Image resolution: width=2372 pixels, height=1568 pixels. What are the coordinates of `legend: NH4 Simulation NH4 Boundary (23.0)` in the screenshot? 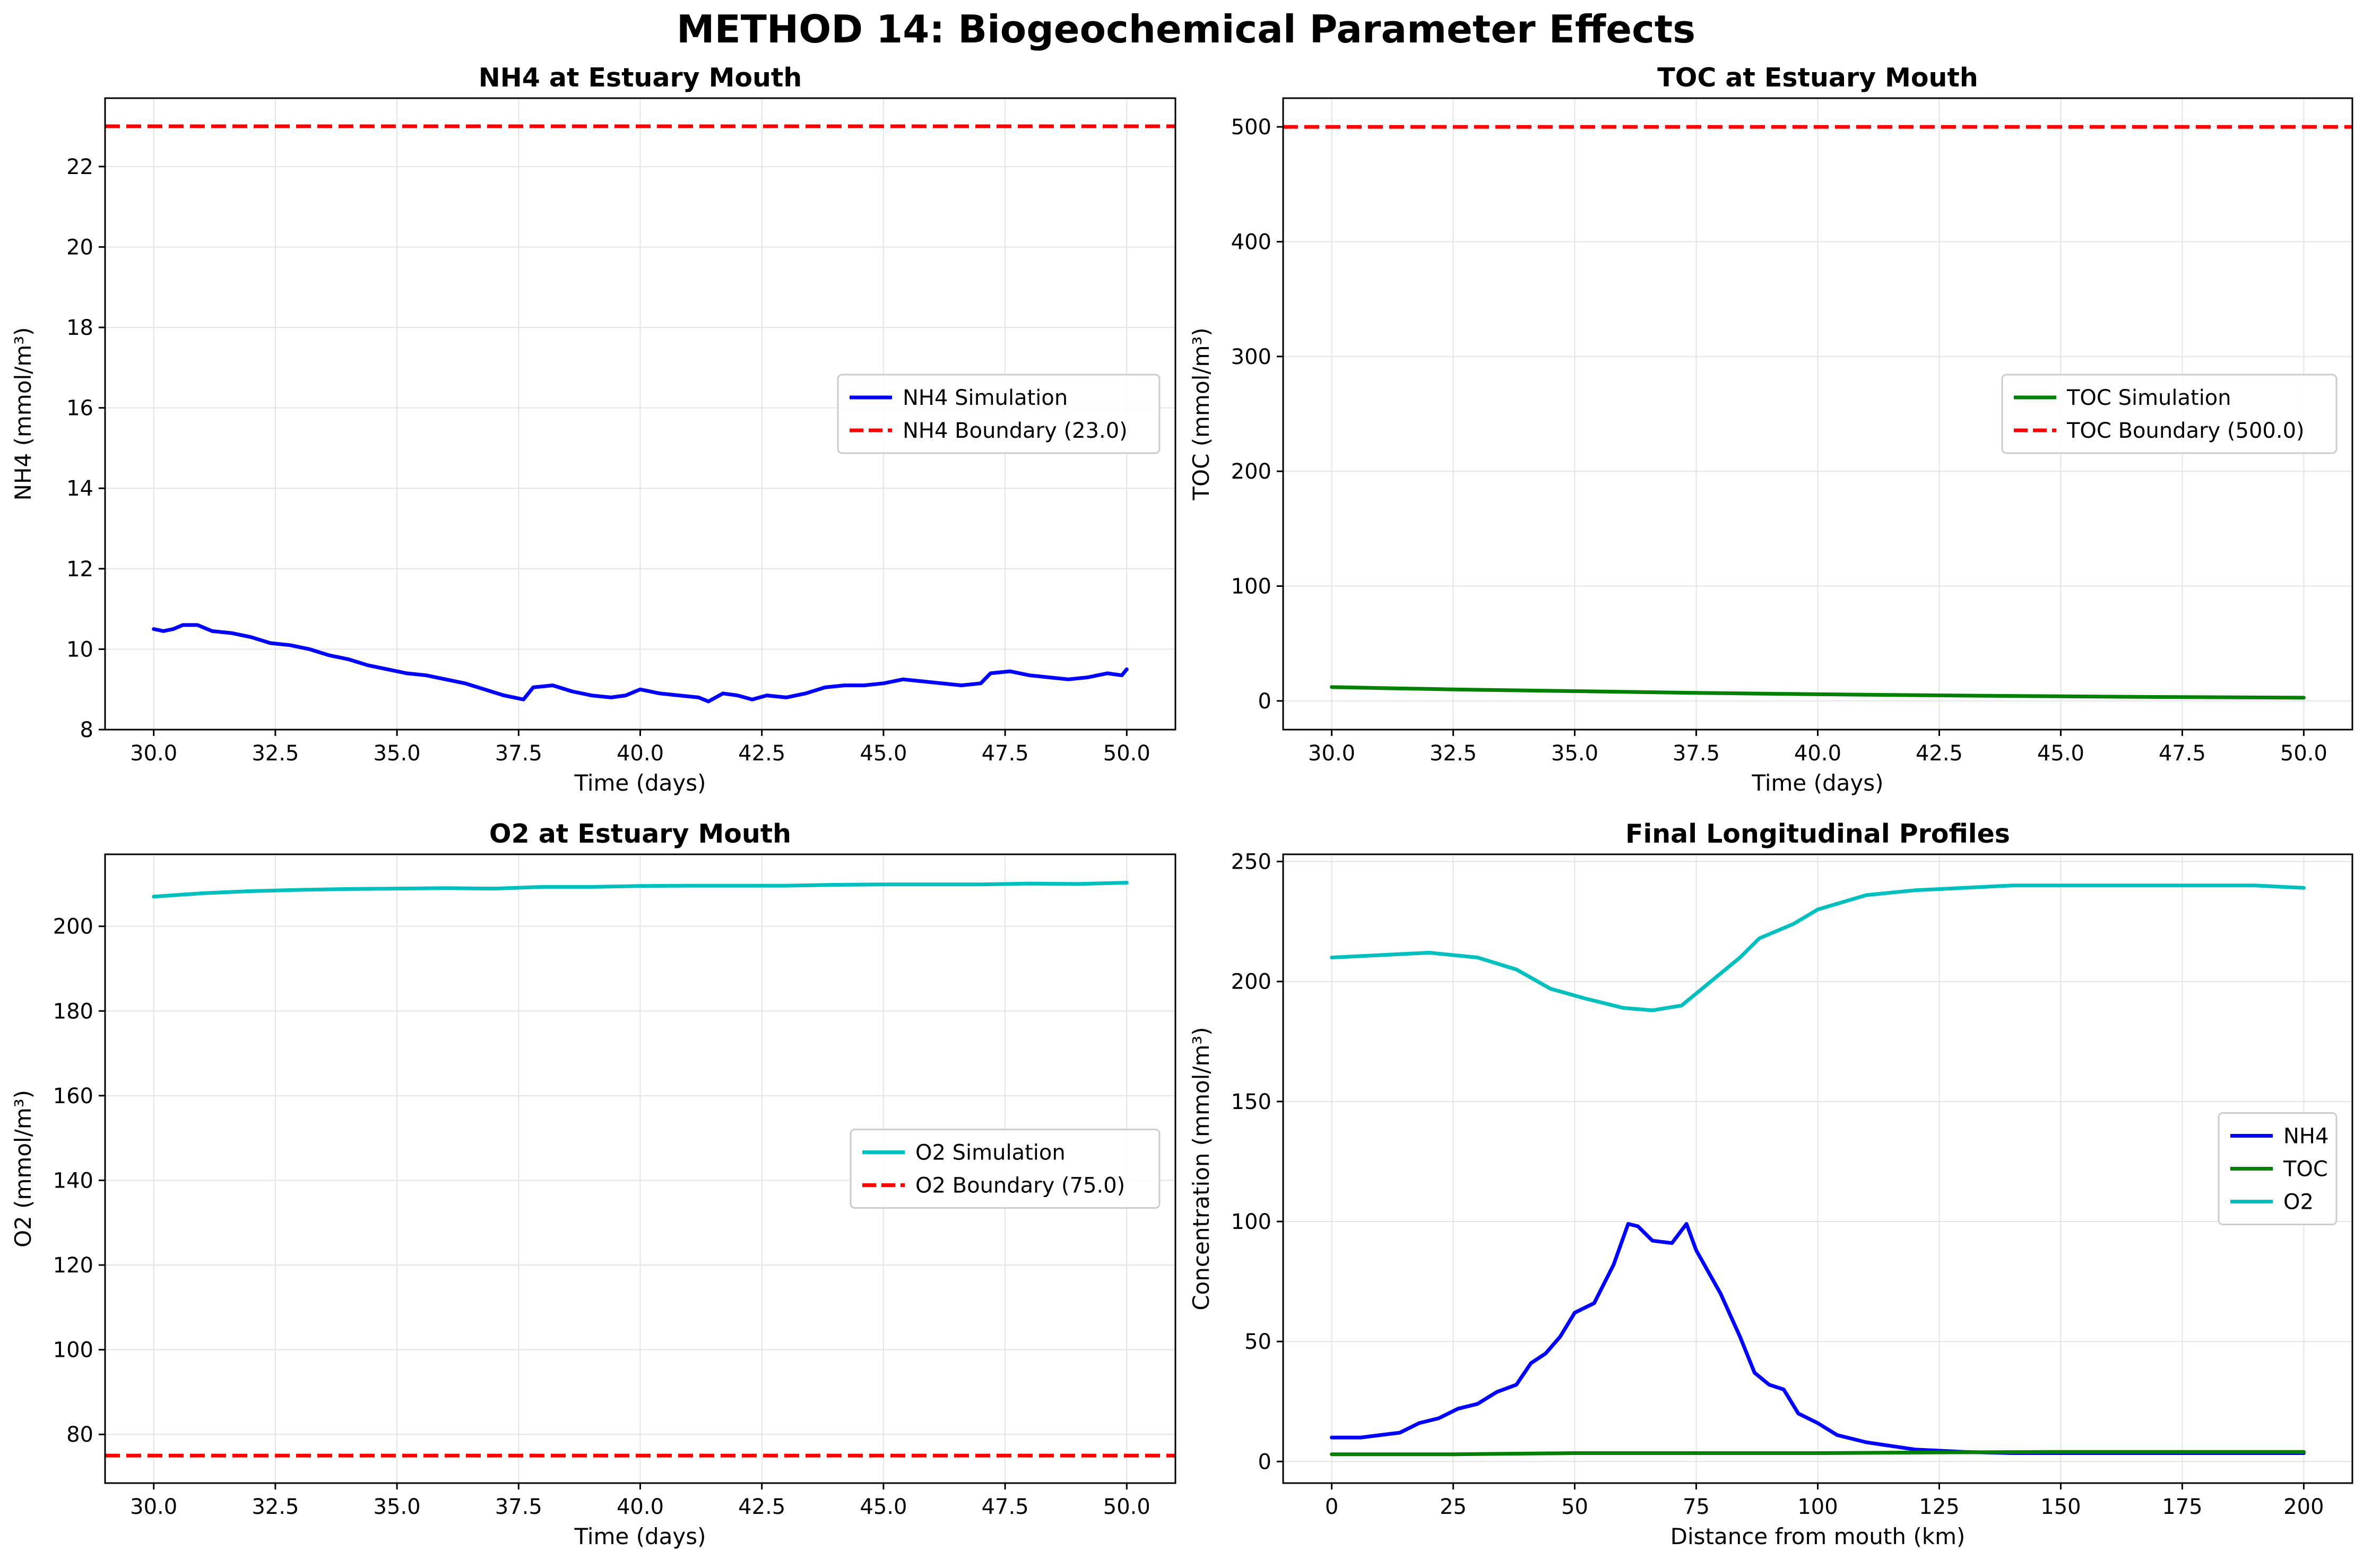 It's located at (999, 414).